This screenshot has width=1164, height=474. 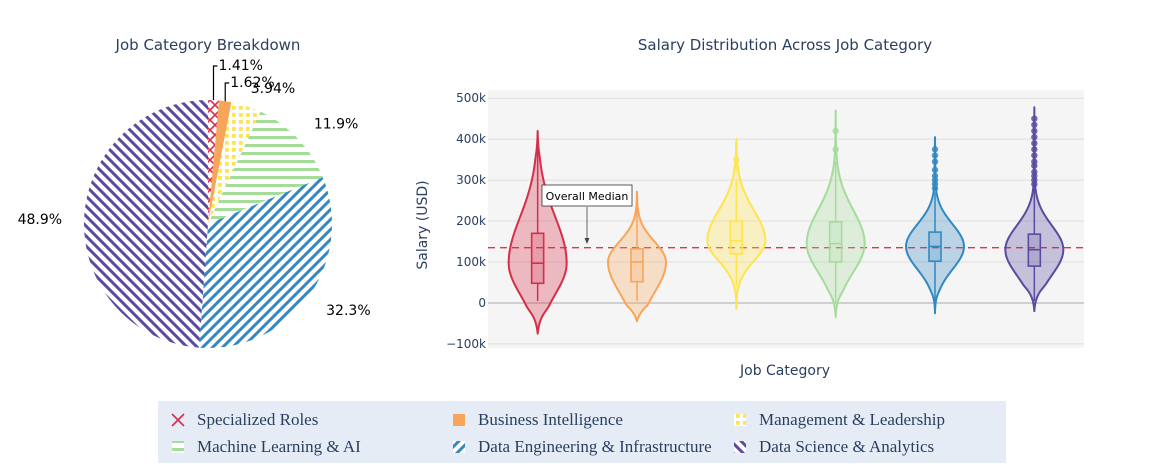 I want to click on legend-label: Data Science & Analytics, so click(x=846, y=446).